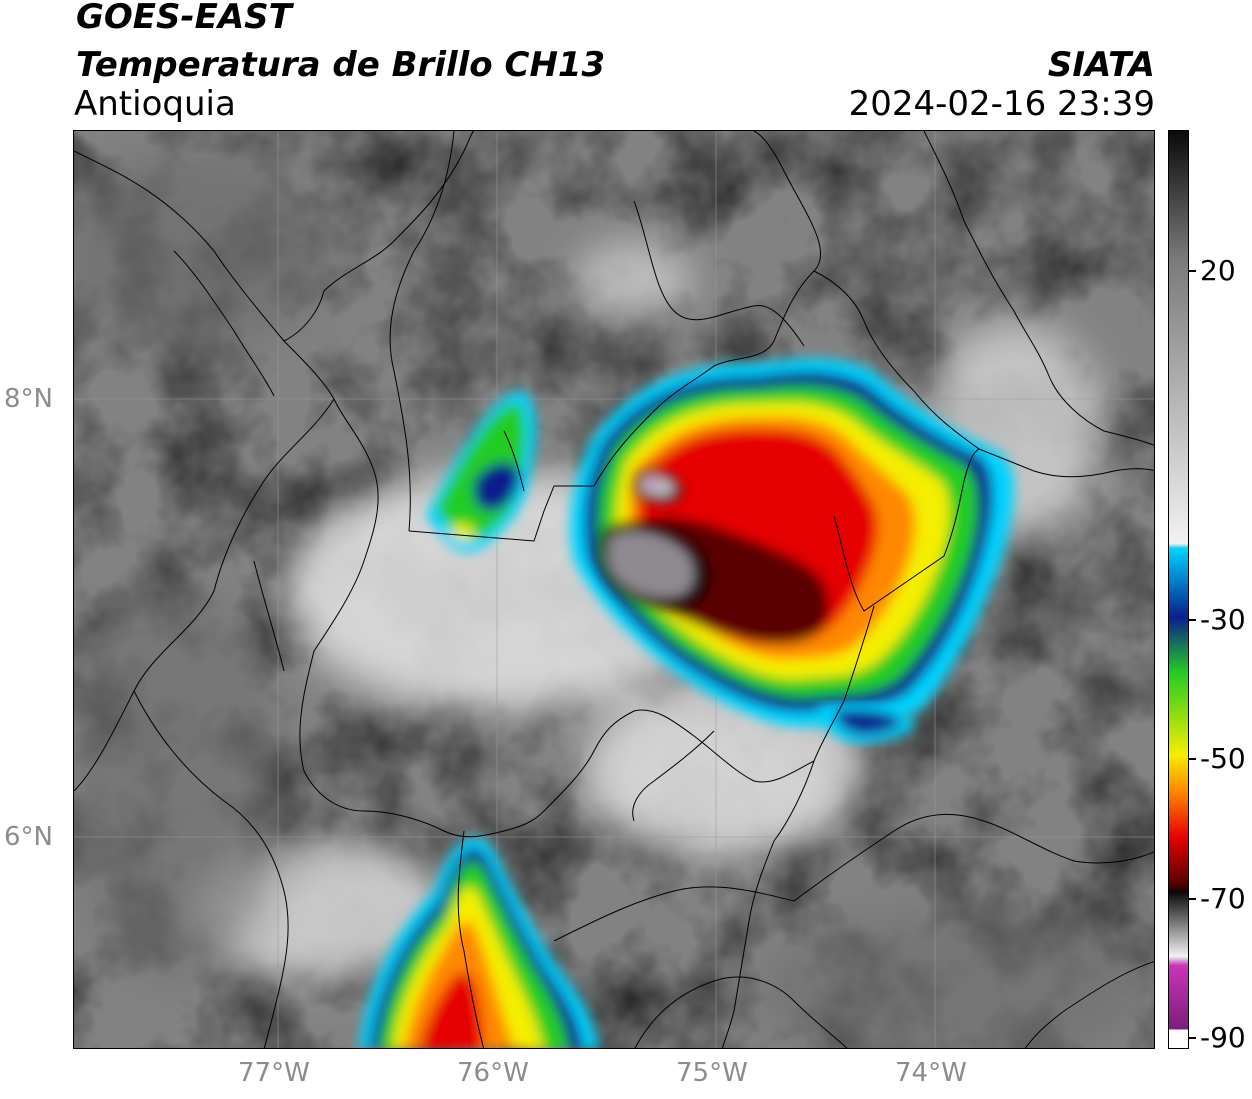 The image size is (1252, 1099). What do you see at coordinates (479, 942) in the screenshot?
I see `storm-cell-south` at bounding box center [479, 942].